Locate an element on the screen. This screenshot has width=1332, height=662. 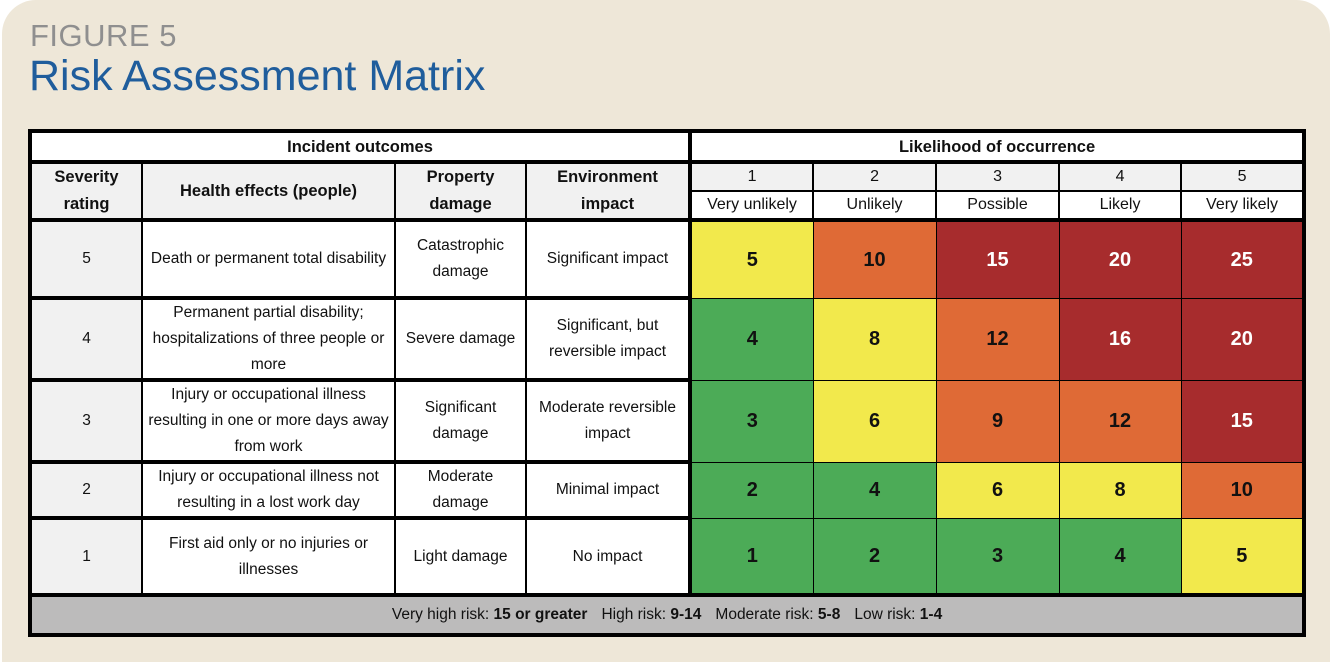
likelihood-number: 2 is located at coordinates (875, 176).